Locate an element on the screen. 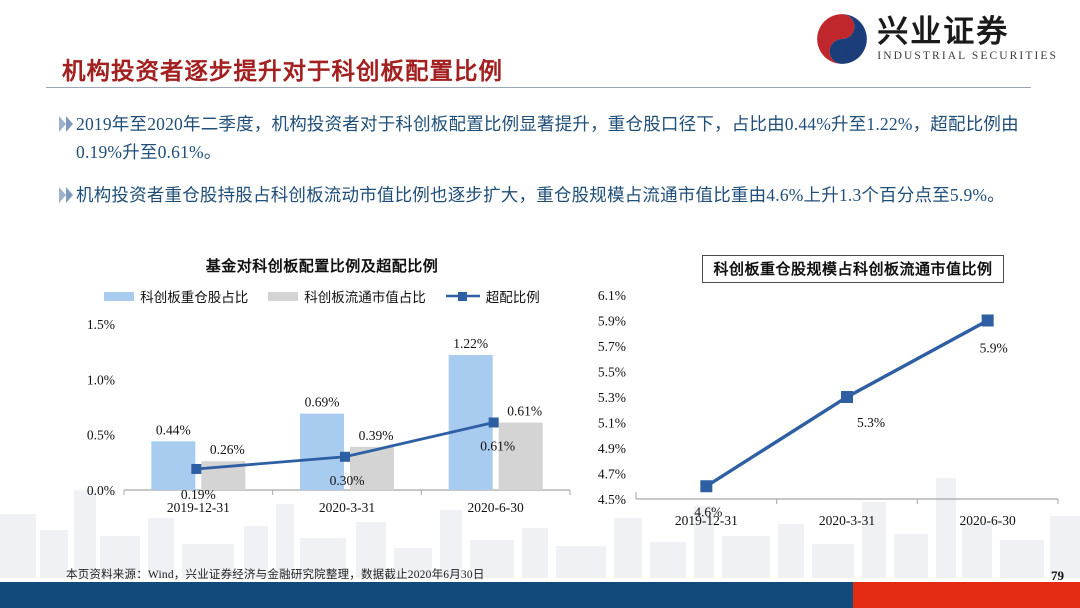  svg-text: 0.26% is located at coordinates (227, 449).